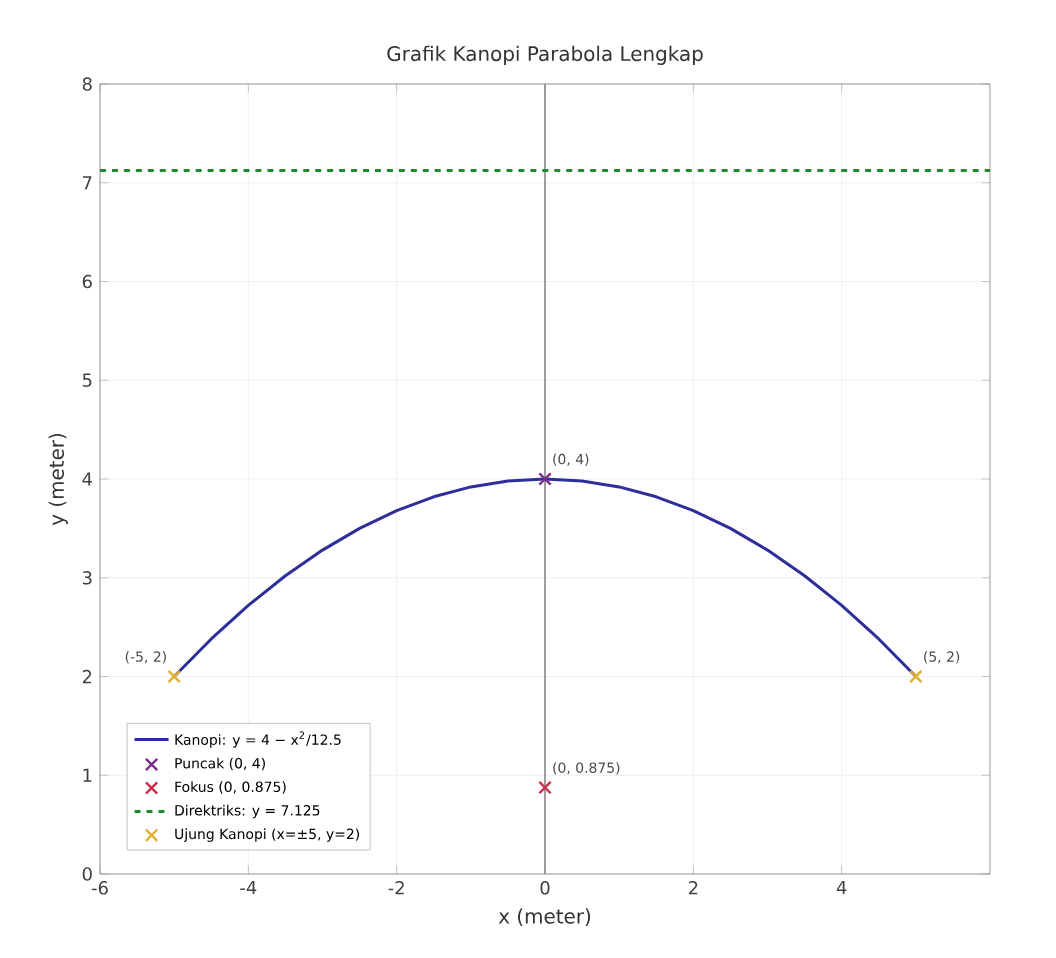  What do you see at coordinates (544, 917) in the screenshot?
I see `x-axis-title: x (meter)` at bounding box center [544, 917].